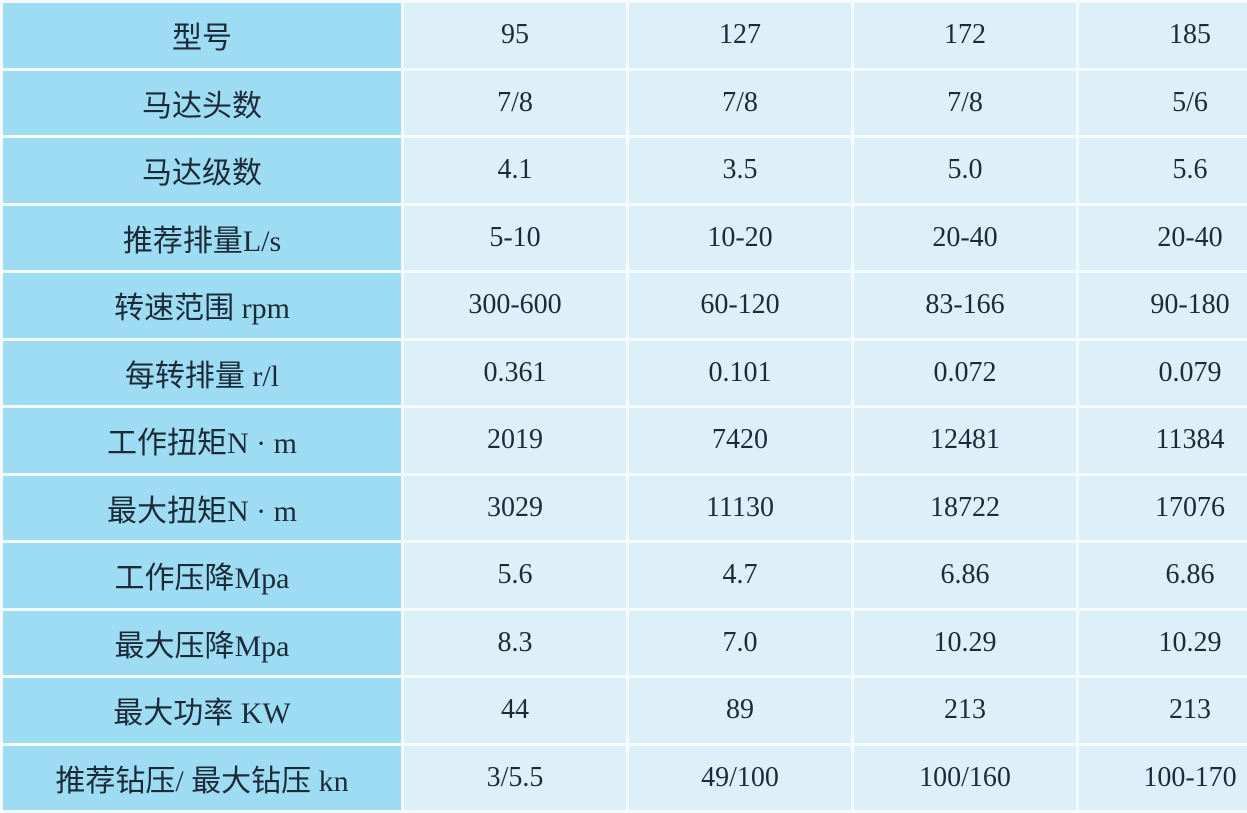 The image size is (1247, 813). I want to click on value-cell: 0.101, so click(740, 372).